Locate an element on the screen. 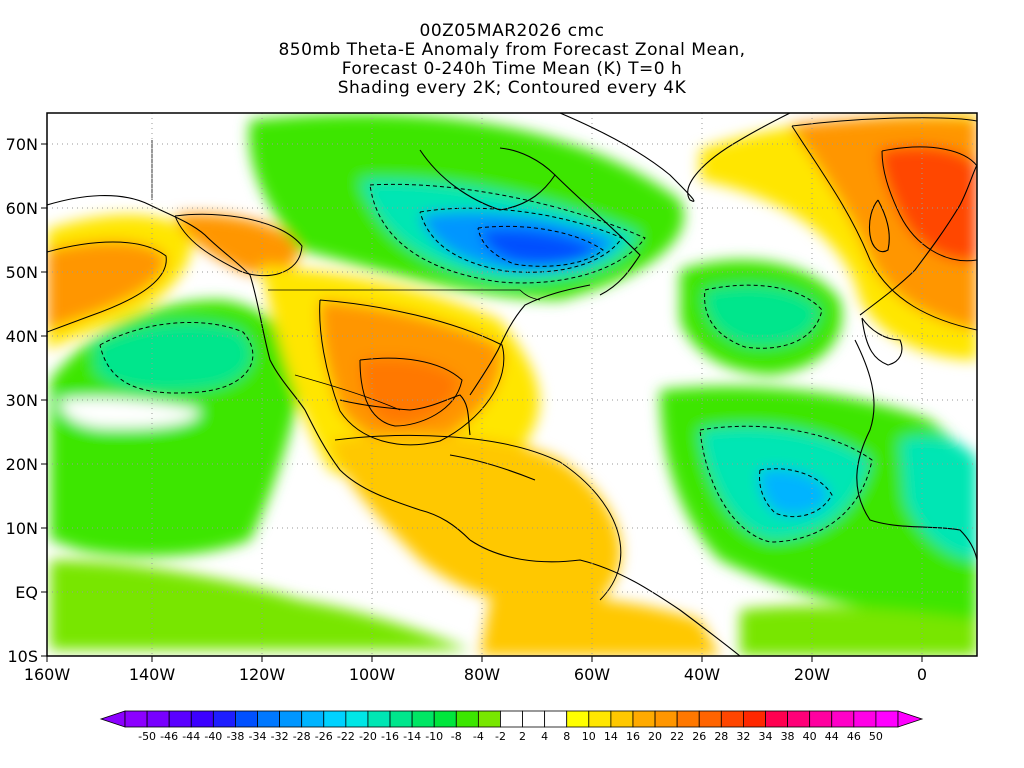 The image size is (1024, 768). colorbar-label: -34 is located at coordinates (258, 736).